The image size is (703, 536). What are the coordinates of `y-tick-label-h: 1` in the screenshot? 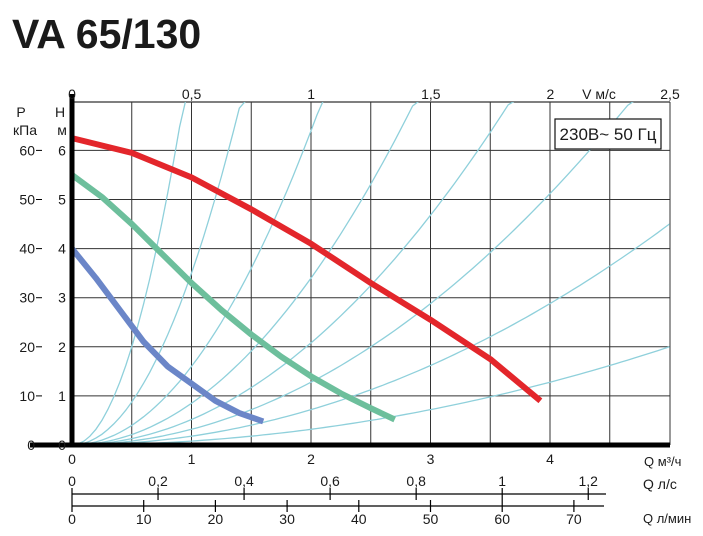 It's located at (62, 396).